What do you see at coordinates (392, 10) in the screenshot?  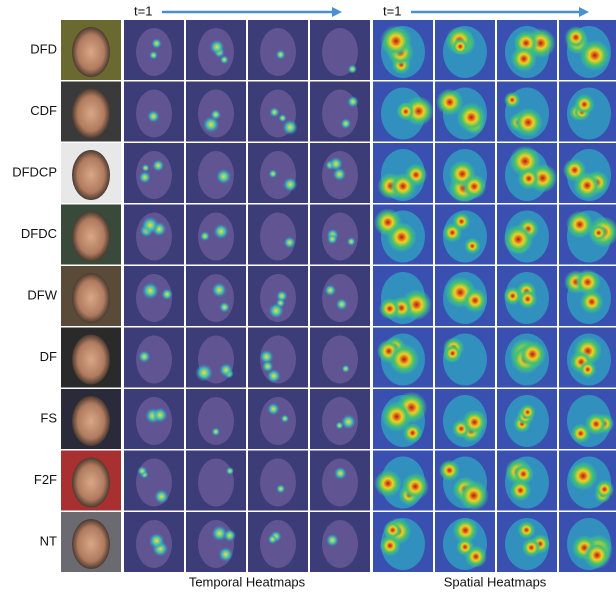 I see `spatial-start-label: t=1` at bounding box center [392, 10].